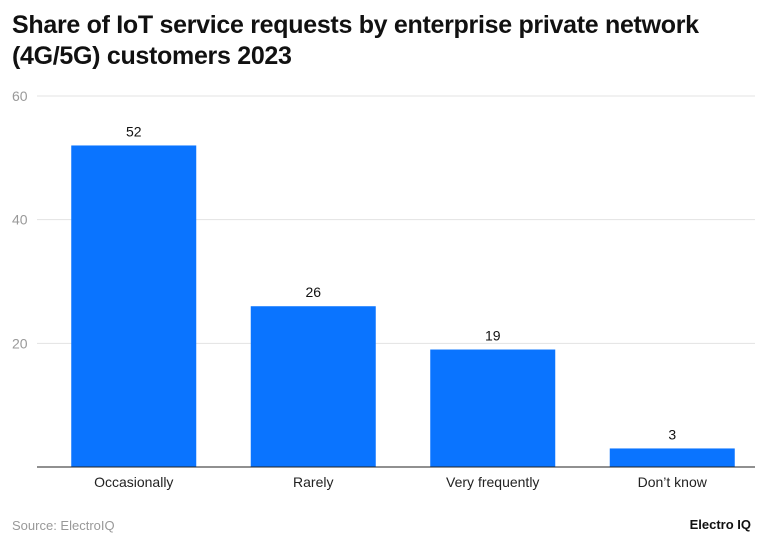 Image resolution: width=767 pixels, height=548 pixels. What do you see at coordinates (134, 131) in the screenshot?
I see `data-label: 52` at bounding box center [134, 131].